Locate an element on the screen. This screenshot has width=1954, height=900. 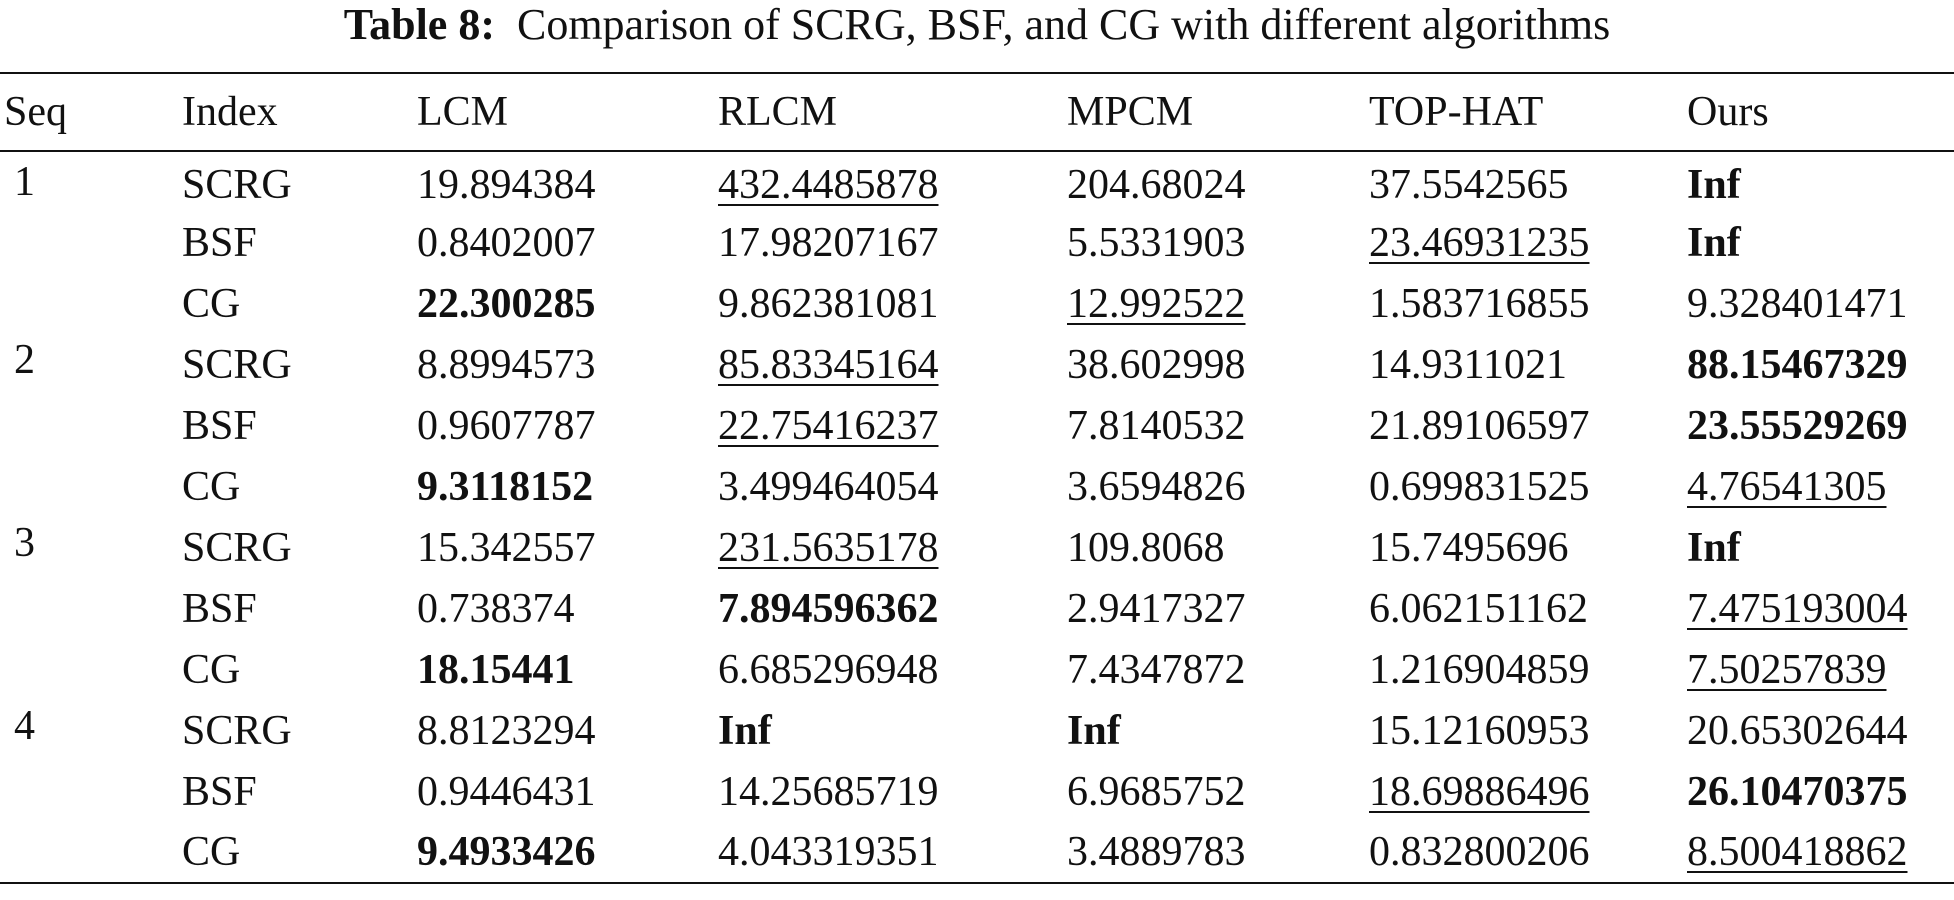
value-text: 7.894596362 is located at coordinates (828, 608).